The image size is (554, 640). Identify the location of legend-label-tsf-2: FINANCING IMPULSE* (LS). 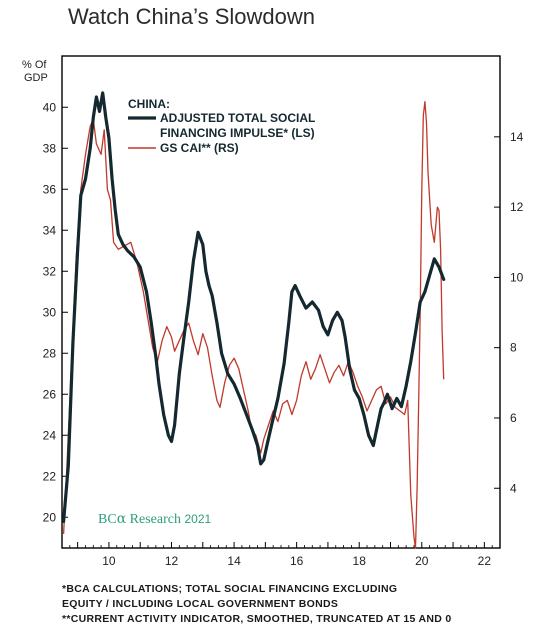
(237, 133).